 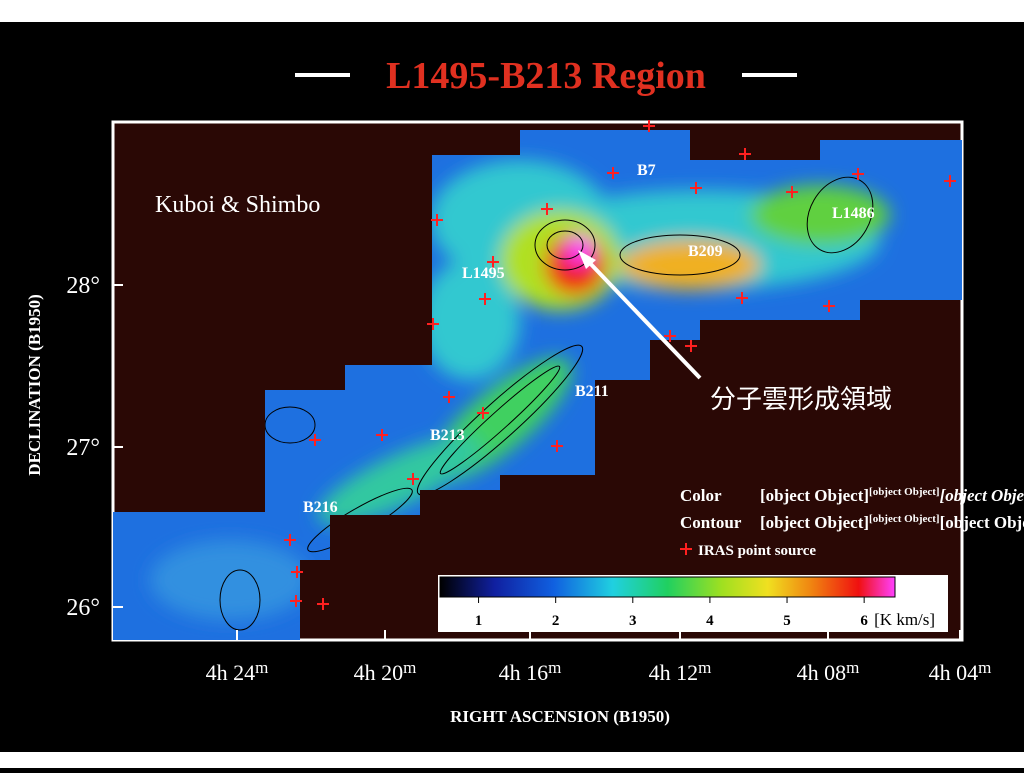 What do you see at coordinates (757, 551) in the screenshot?
I see `legend-label: IRAS point source` at bounding box center [757, 551].